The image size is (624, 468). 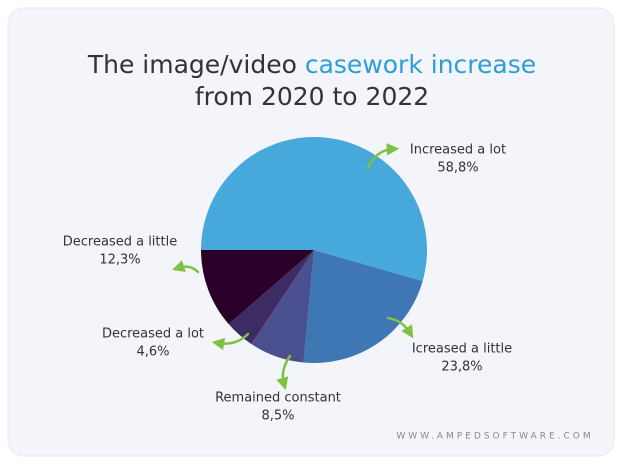 I want to click on slice-label: Increased a lot, so click(x=458, y=150).